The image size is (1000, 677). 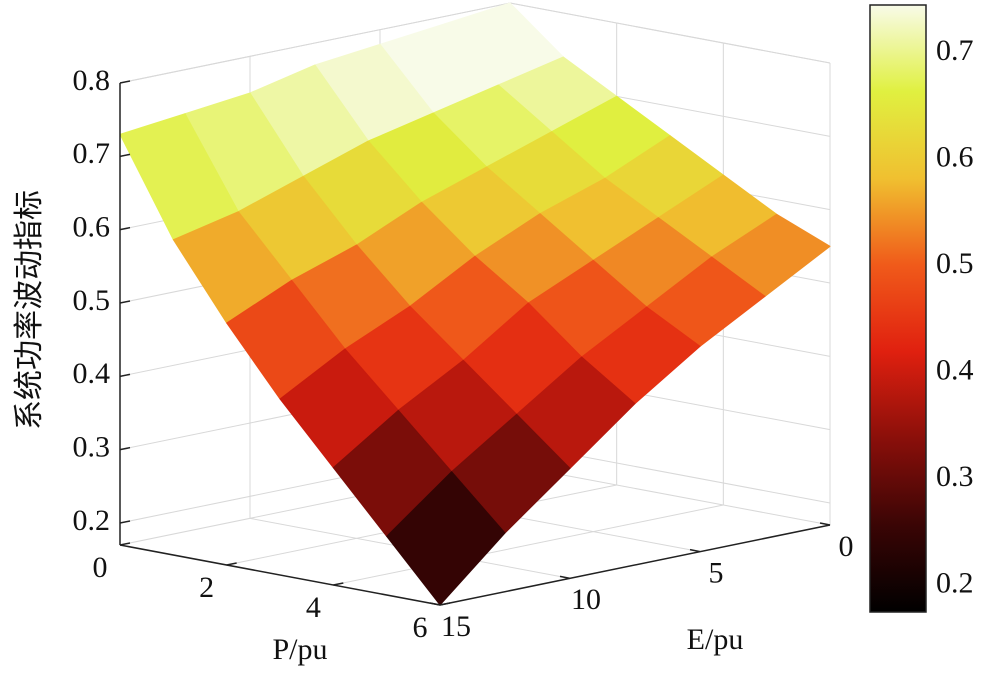 What do you see at coordinates (898, 308) in the screenshot?
I see `colorbar` at bounding box center [898, 308].